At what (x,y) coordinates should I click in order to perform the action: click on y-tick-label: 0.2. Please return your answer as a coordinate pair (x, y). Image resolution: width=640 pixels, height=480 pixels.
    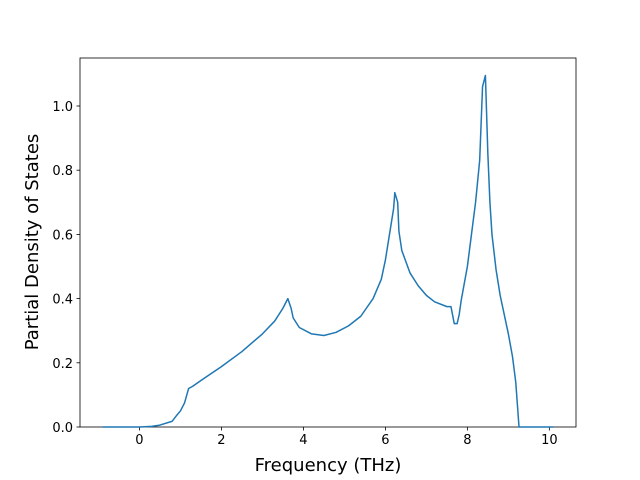
    Looking at the image, I should click on (62, 364).